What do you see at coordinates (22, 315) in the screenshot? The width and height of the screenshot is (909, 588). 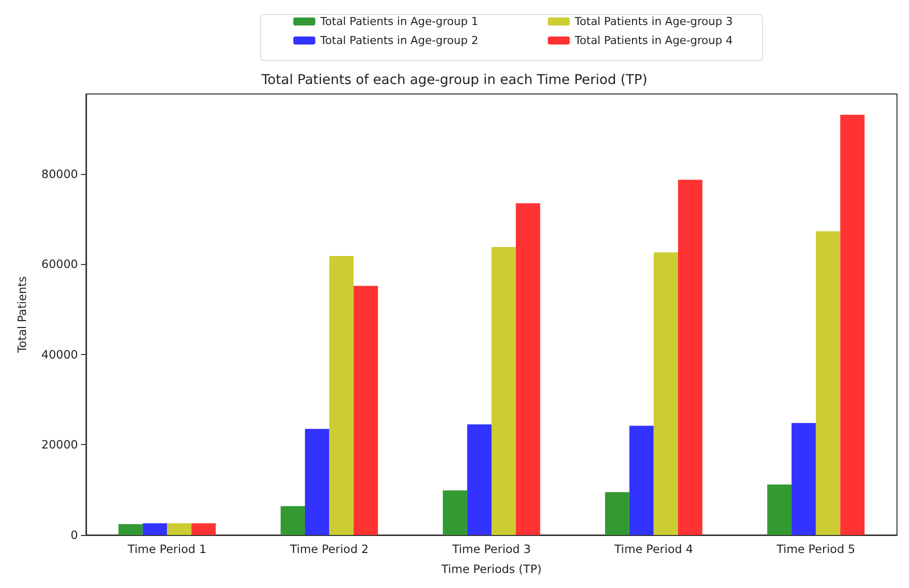 I see `y-axis-title: Total Patients` at bounding box center [22, 315].